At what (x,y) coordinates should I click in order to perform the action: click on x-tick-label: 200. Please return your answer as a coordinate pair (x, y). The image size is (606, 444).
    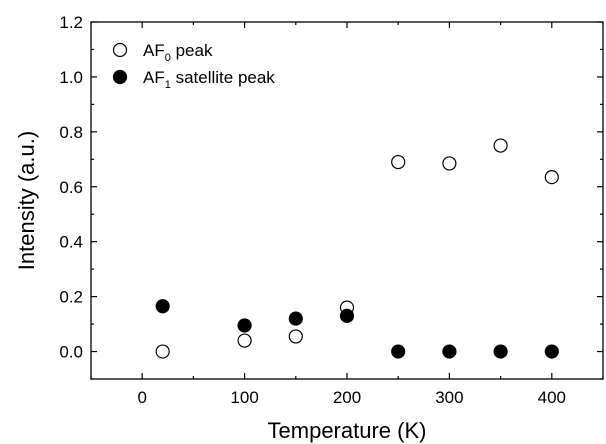
    Looking at the image, I should click on (347, 397).